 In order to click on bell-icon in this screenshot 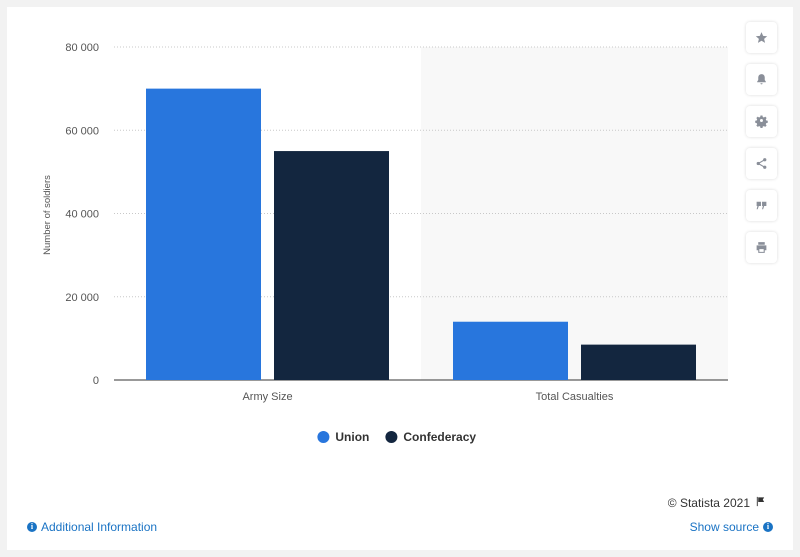, I will do `click(761, 79)`.